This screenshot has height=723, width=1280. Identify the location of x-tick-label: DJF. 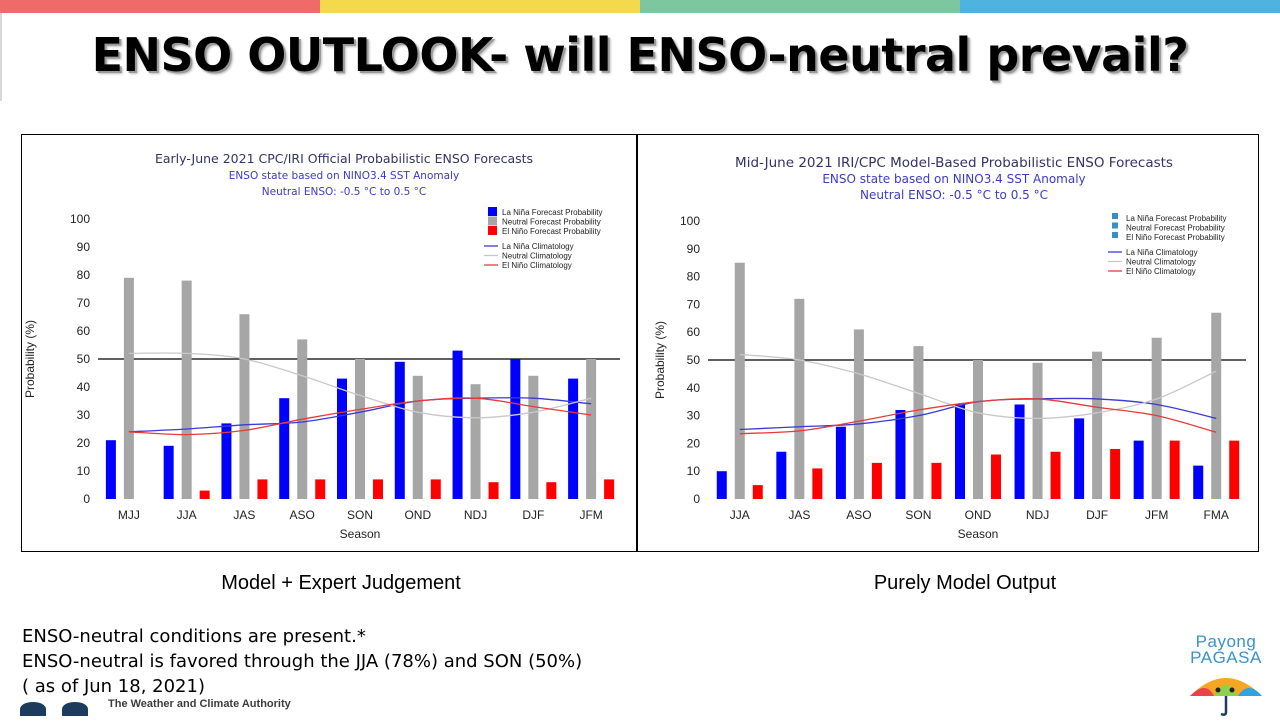
(1097, 515).